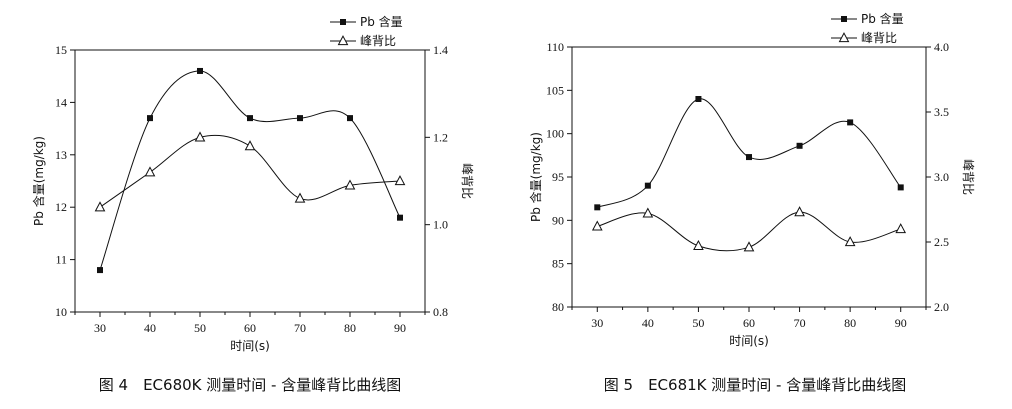 The height and width of the screenshot is (409, 1012). What do you see at coordinates (440, 225) in the screenshot?
I see `y-right-tick-label: 1.0` at bounding box center [440, 225].